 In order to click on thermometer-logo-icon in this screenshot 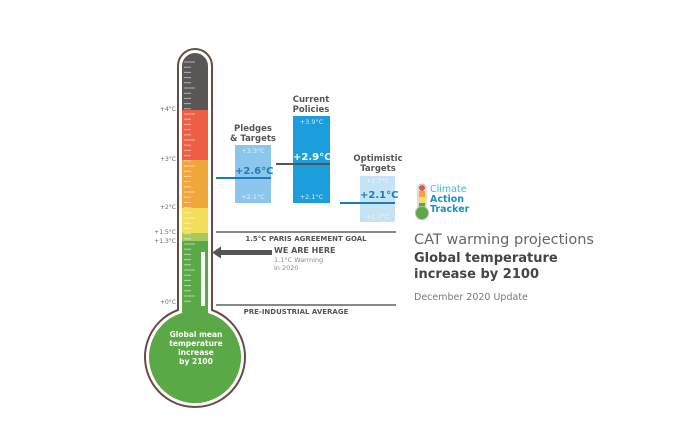, I will do `click(422, 201)`.